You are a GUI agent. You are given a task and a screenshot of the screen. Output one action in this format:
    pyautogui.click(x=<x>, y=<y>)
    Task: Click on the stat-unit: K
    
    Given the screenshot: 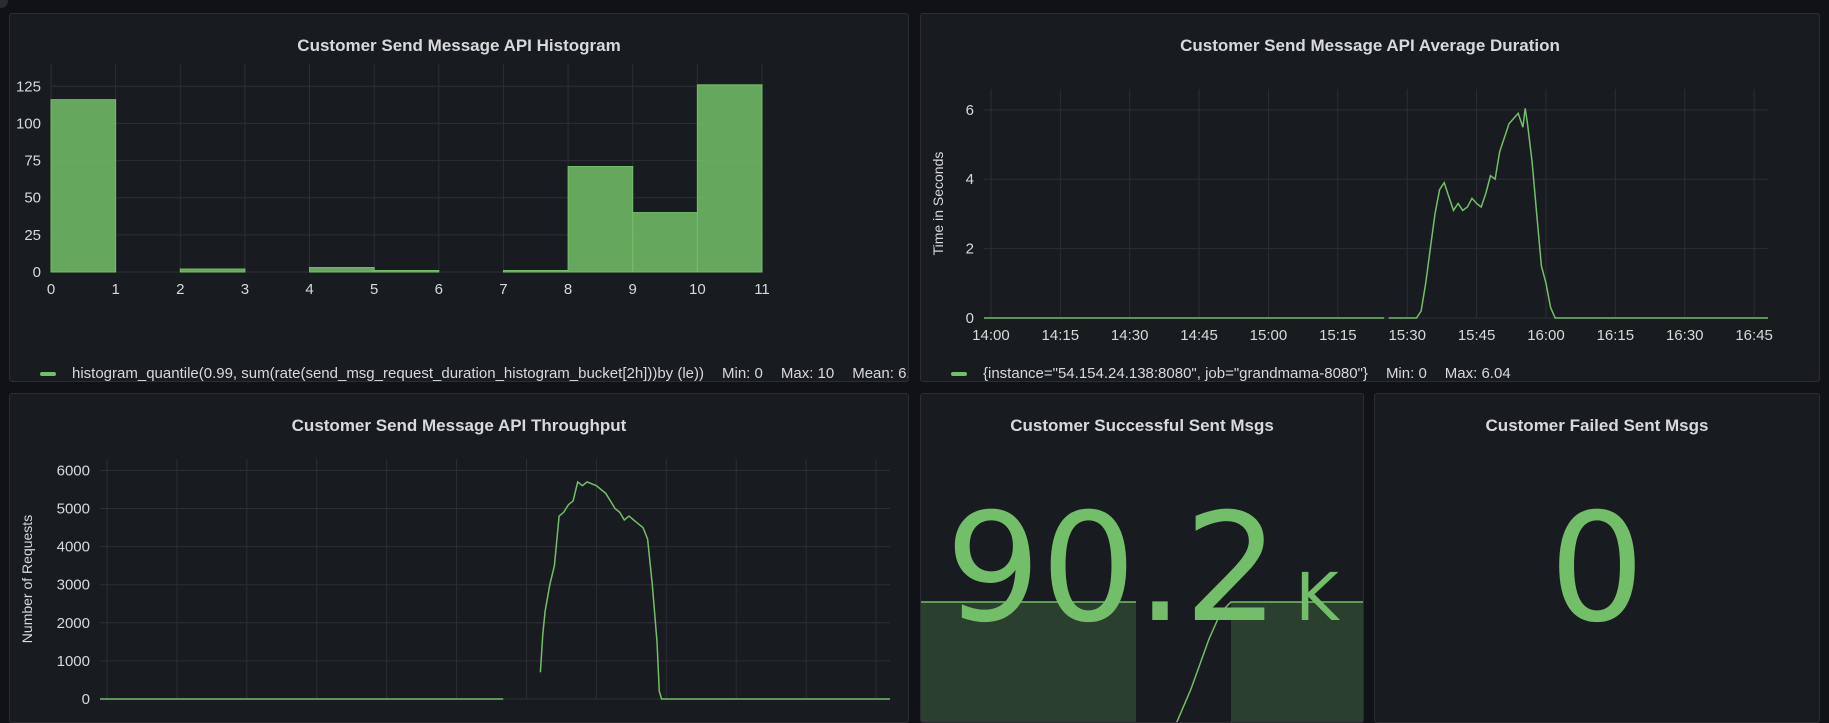 What is the action you would take?
    pyautogui.click(x=1317, y=597)
    